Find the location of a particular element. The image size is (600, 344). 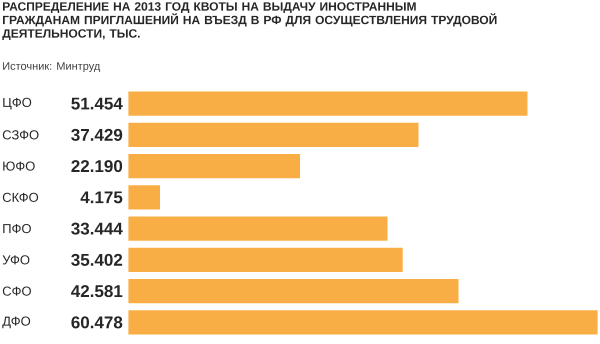

data-label: 33.444 is located at coordinates (97, 228).